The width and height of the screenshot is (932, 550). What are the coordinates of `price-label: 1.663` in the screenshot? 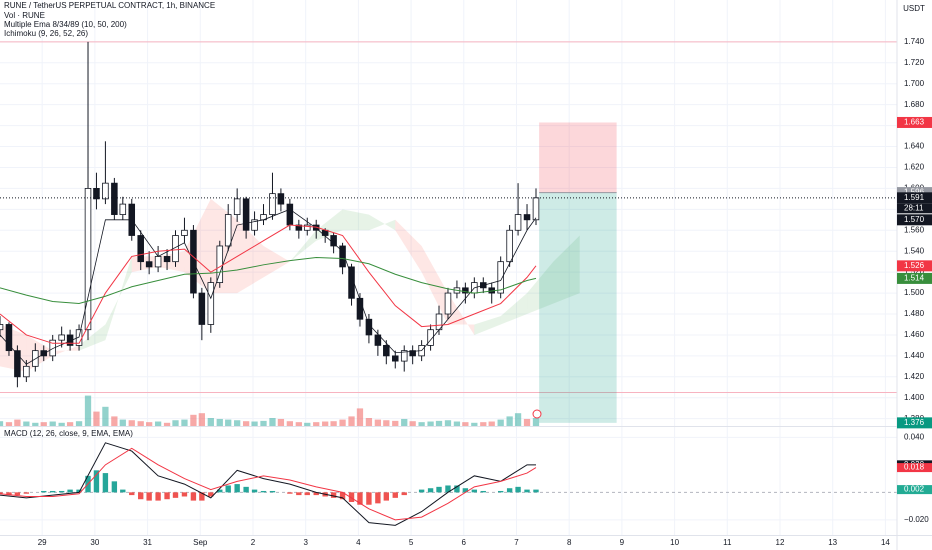 It's located at (914, 122).